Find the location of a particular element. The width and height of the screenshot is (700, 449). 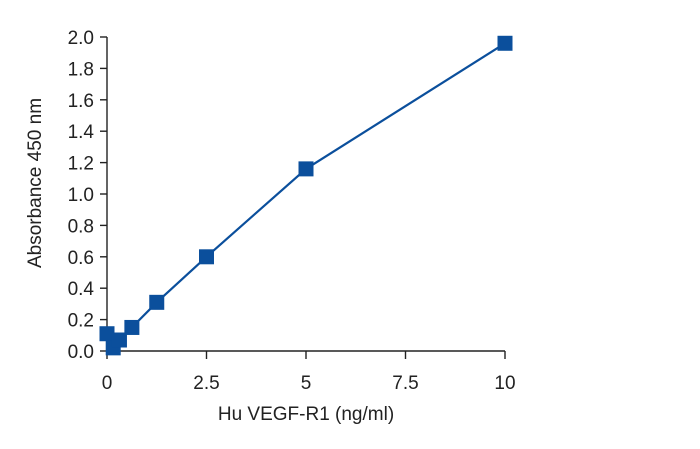

y-tick-label: 1.2 is located at coordinates (81, 164).